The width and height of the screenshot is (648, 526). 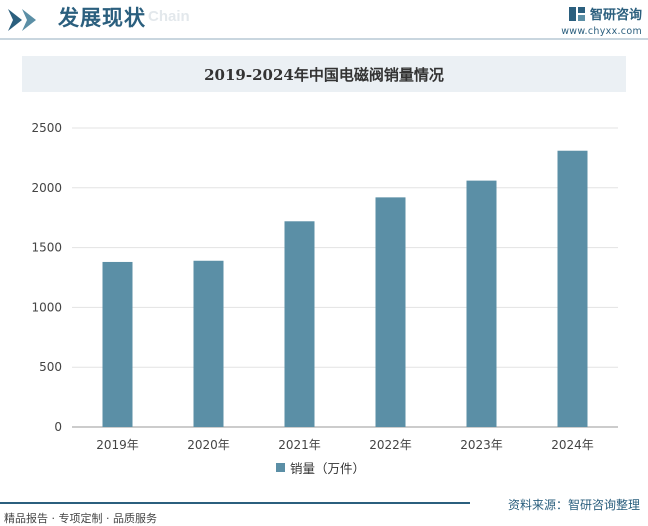 I want to click on y-tick-label: 2000, so click(x=46, y=188).